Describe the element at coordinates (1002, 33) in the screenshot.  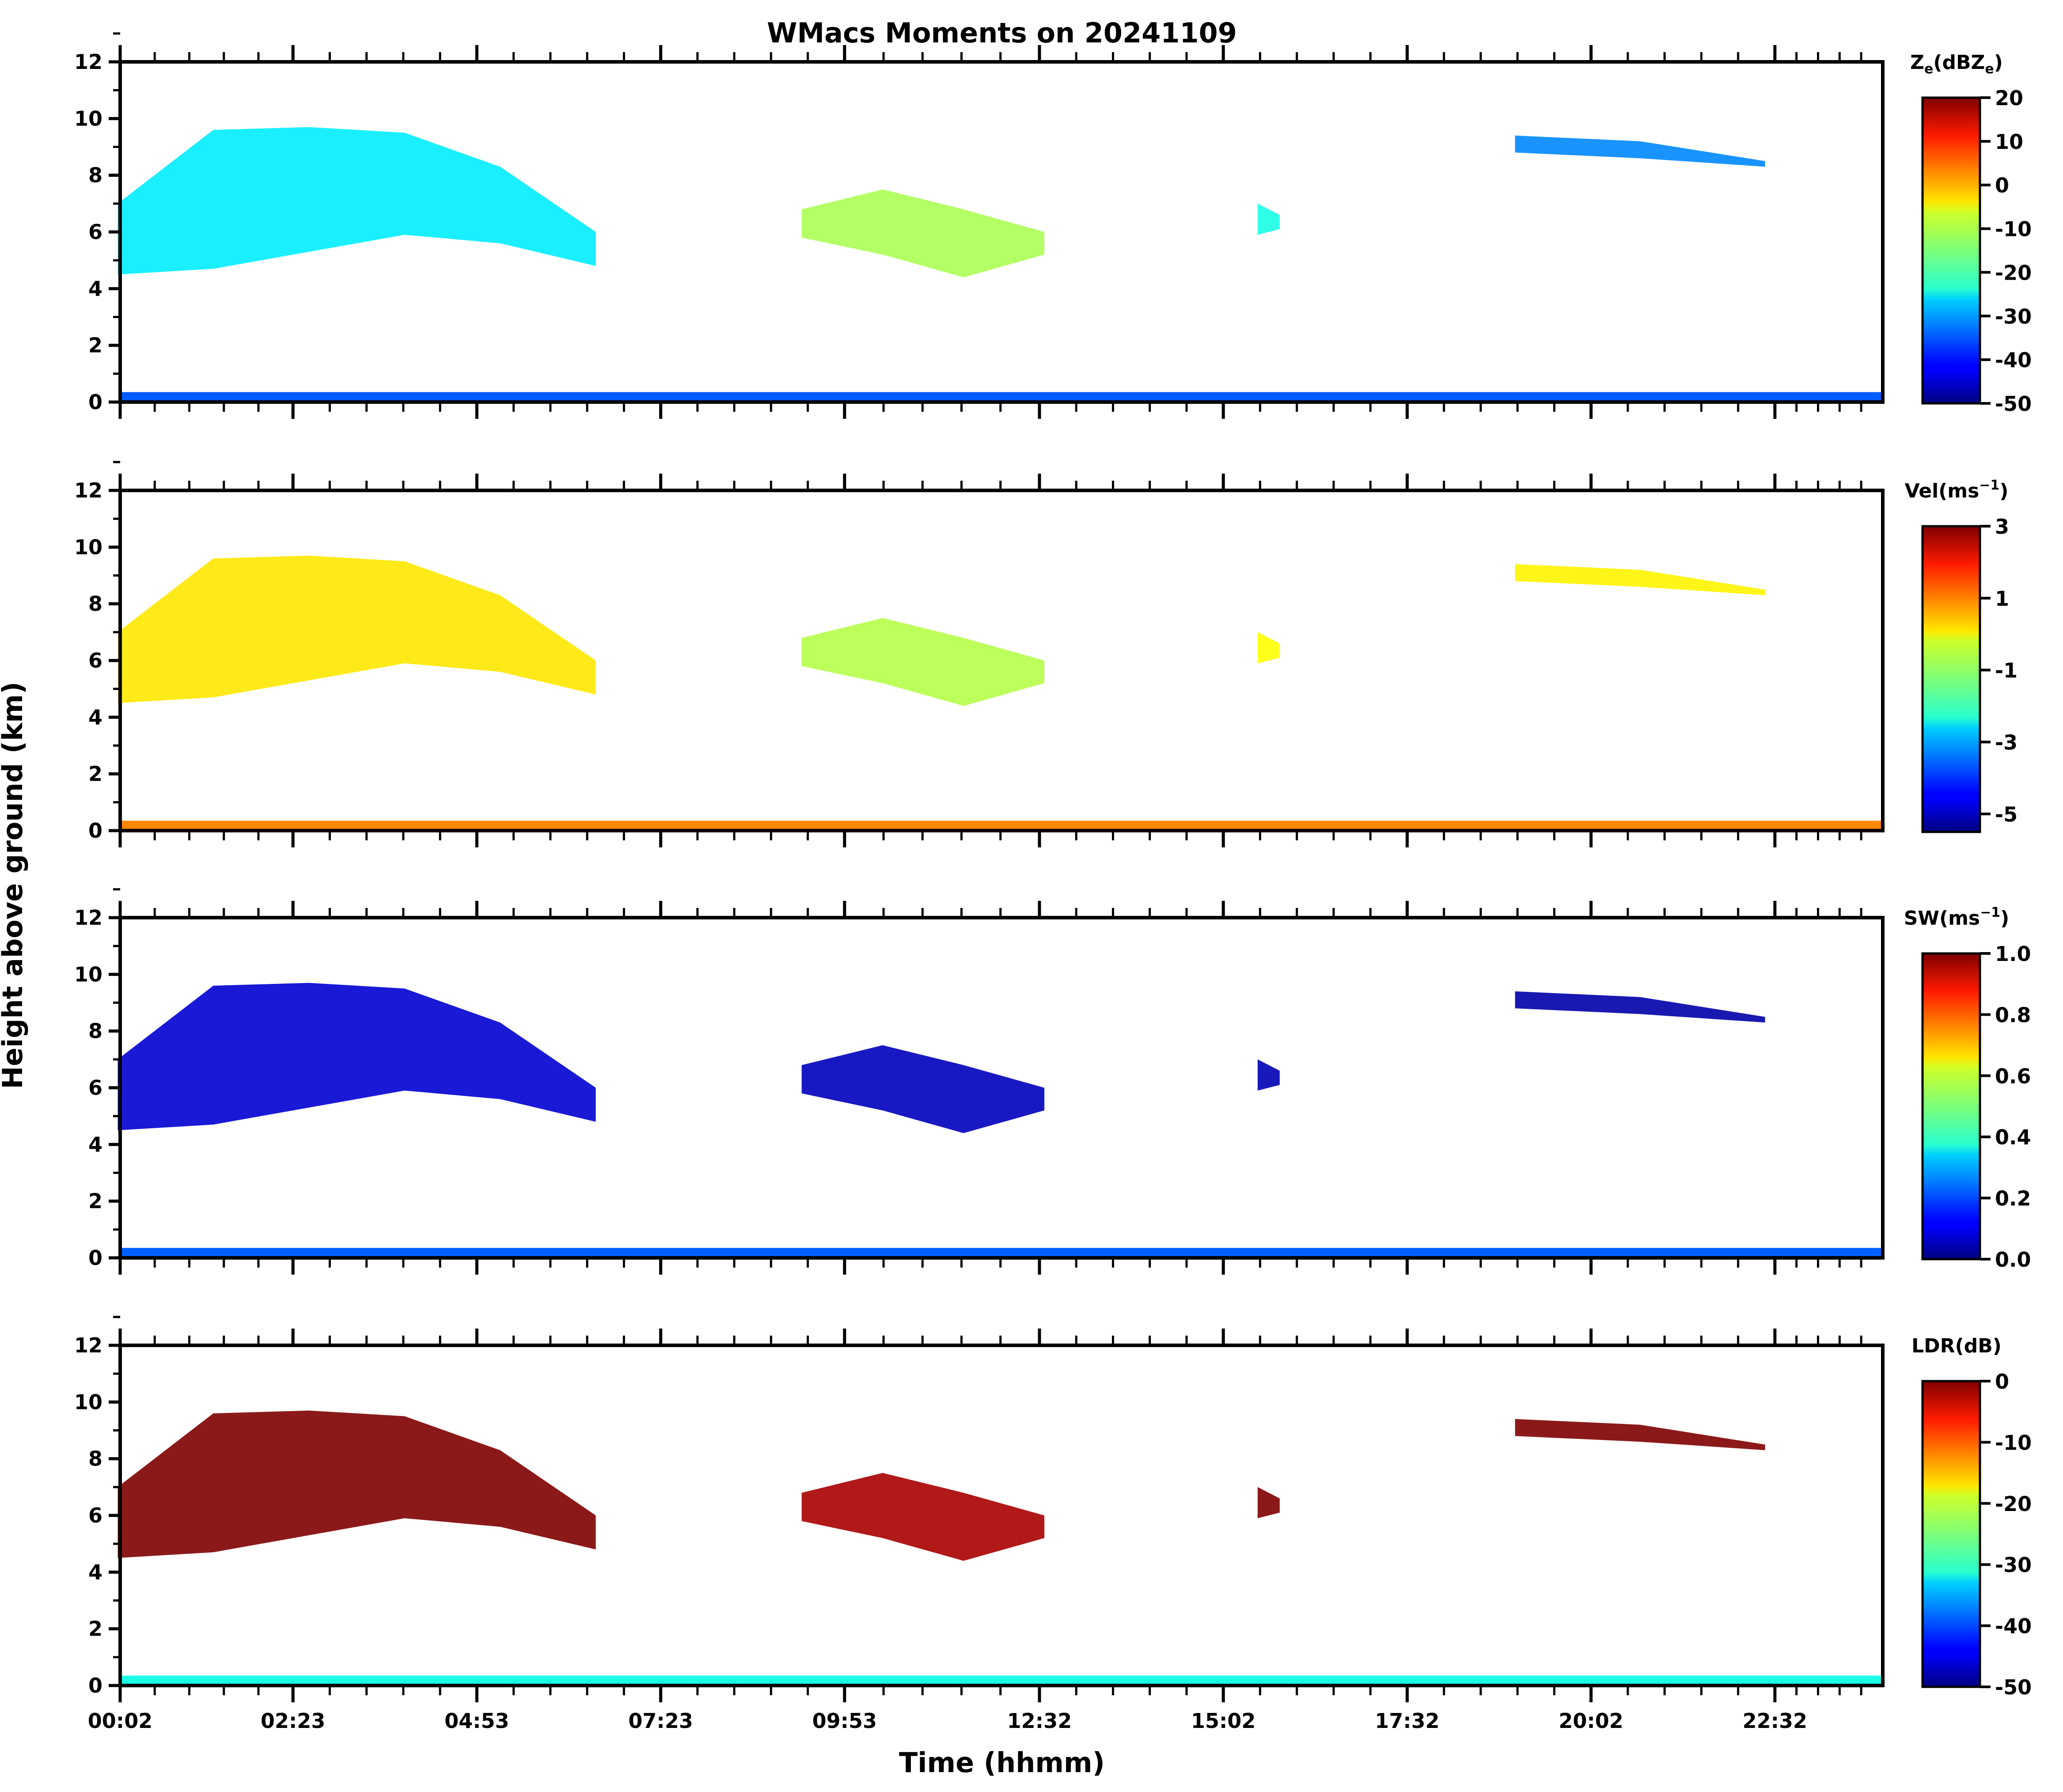
I see `figure-title: WMacs Moments on 20241109` at that location.